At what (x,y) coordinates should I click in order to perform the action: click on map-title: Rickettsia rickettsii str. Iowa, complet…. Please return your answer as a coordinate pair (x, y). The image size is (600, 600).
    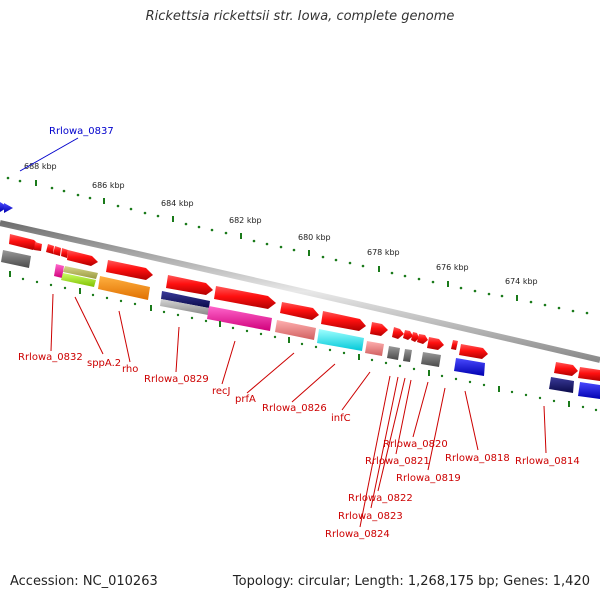
    Looking at the image, I should click on (300, 16).